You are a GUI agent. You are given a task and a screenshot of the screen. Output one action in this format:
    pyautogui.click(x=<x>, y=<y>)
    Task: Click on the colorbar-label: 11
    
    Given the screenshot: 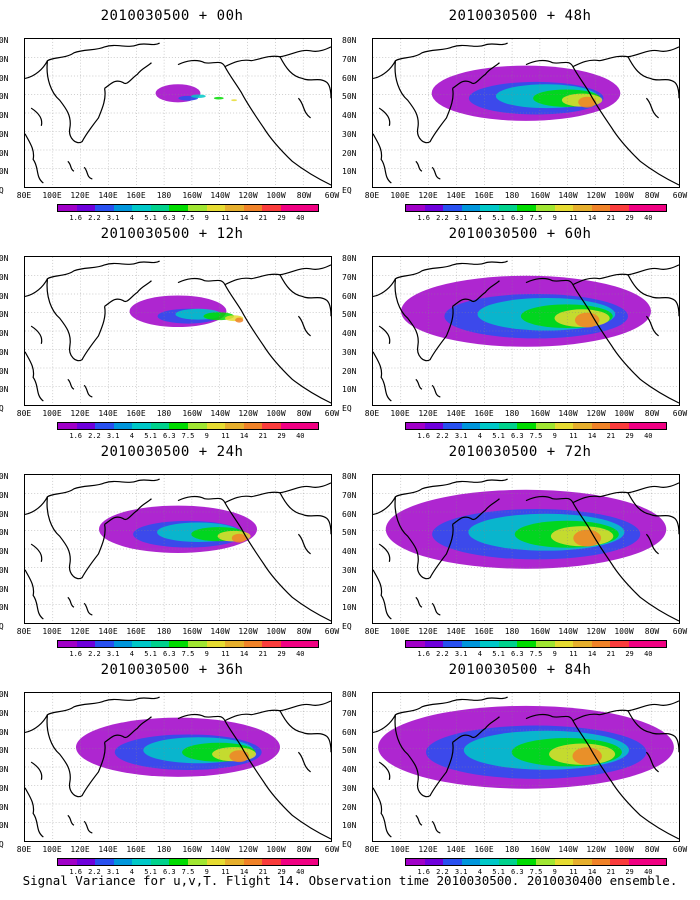 What is the action you would take?
    pyautogui.click(x=573, y=436)
    